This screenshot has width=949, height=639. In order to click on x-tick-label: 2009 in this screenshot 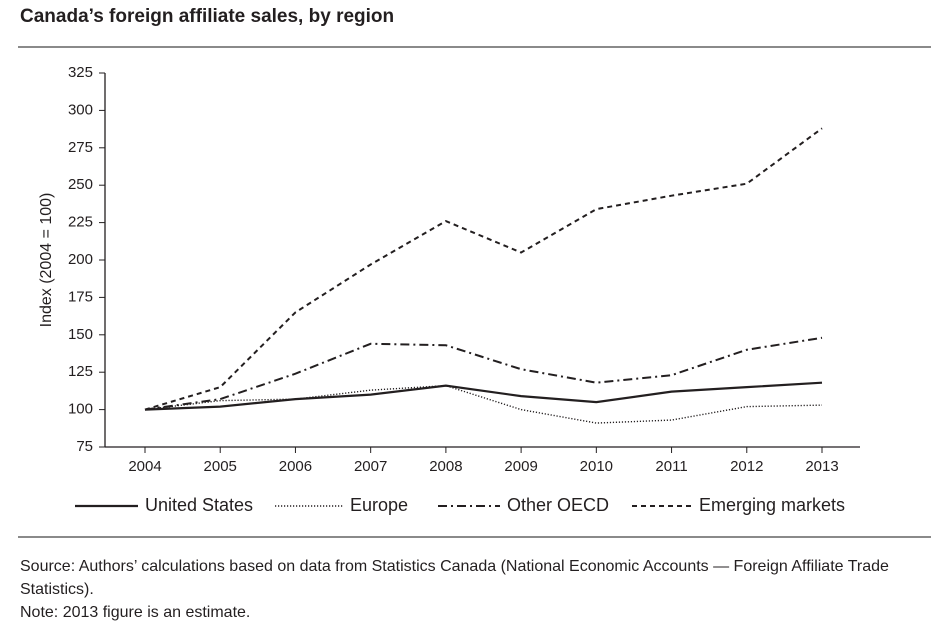, I will do `click(520, 466)`.